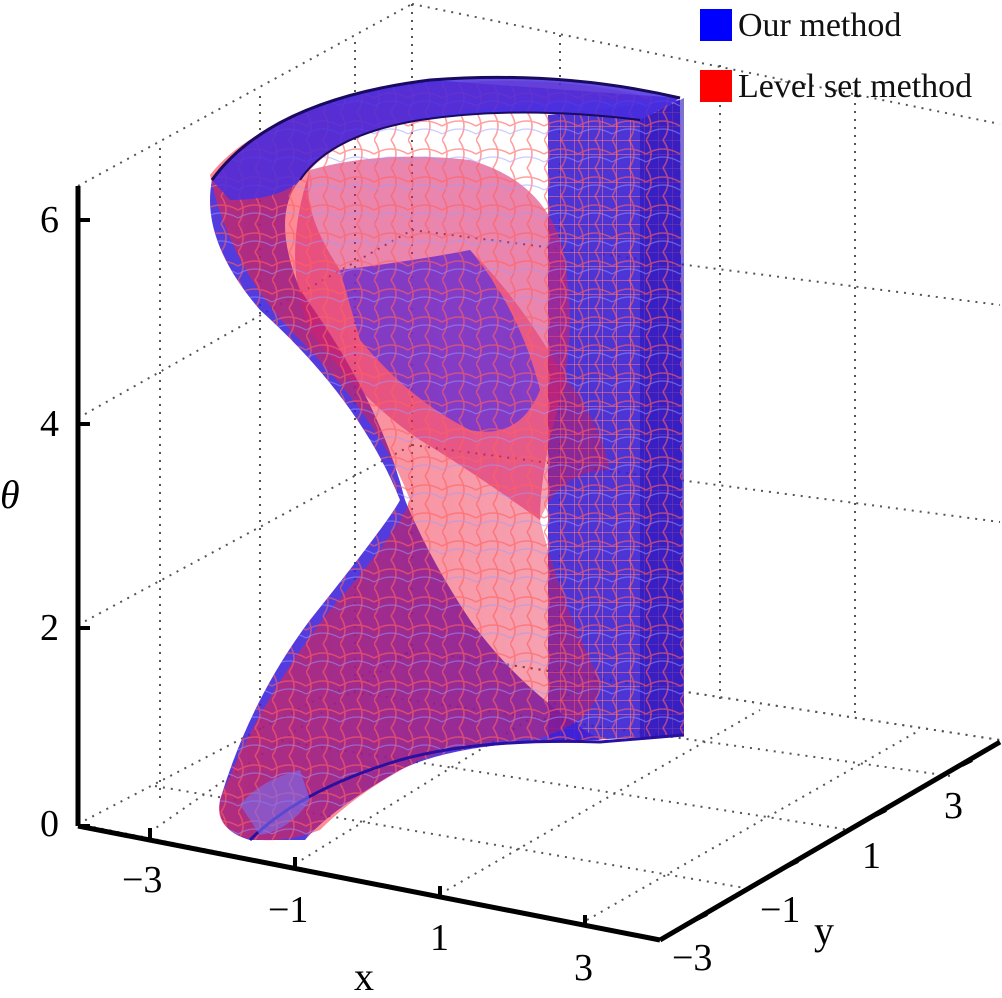  Describe the element at coordinates (49, 824) in the screenshot. I see `z-tick-label: 0` at that location.